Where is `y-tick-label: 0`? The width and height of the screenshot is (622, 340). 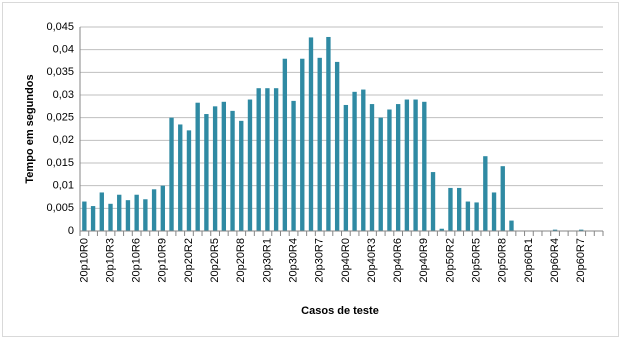 y-tick-label: 0 is located at coordinates (71, 231).